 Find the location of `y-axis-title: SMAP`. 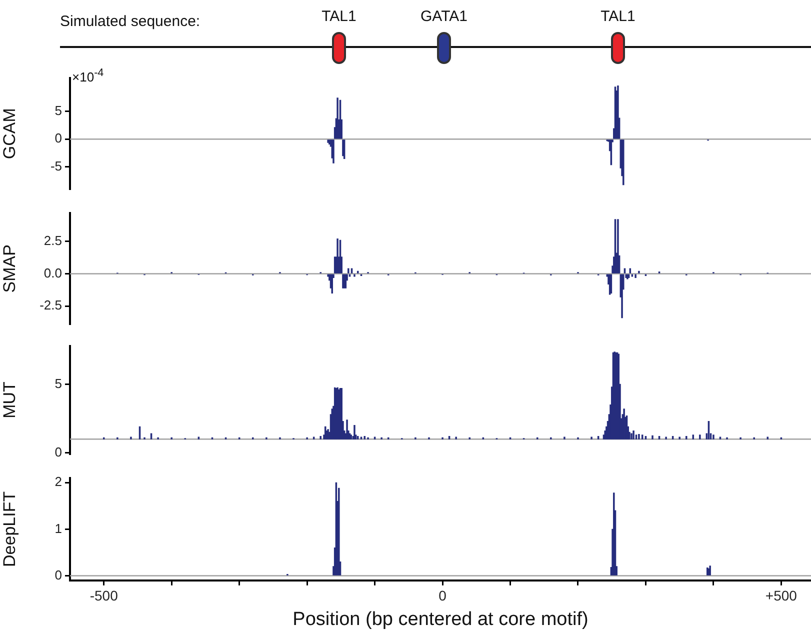

y-axis-title: SMAP is located at coordinates (9, 268).